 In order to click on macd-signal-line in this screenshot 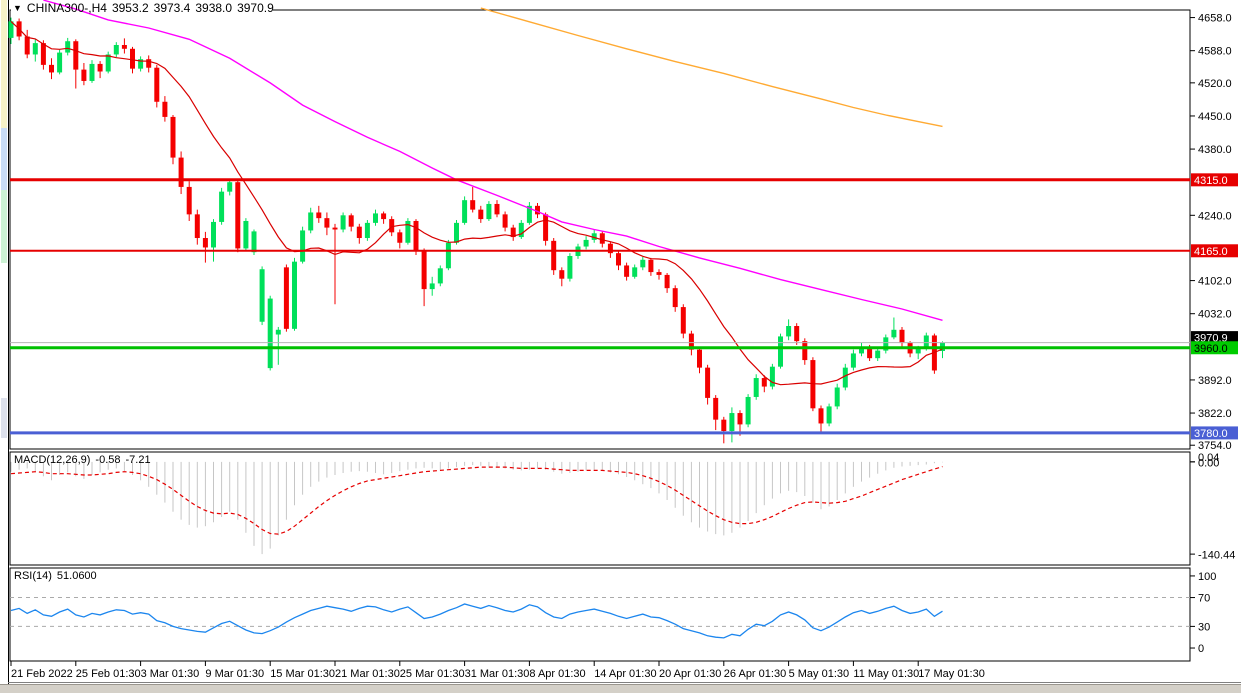, I will do `click(476, 500)`.